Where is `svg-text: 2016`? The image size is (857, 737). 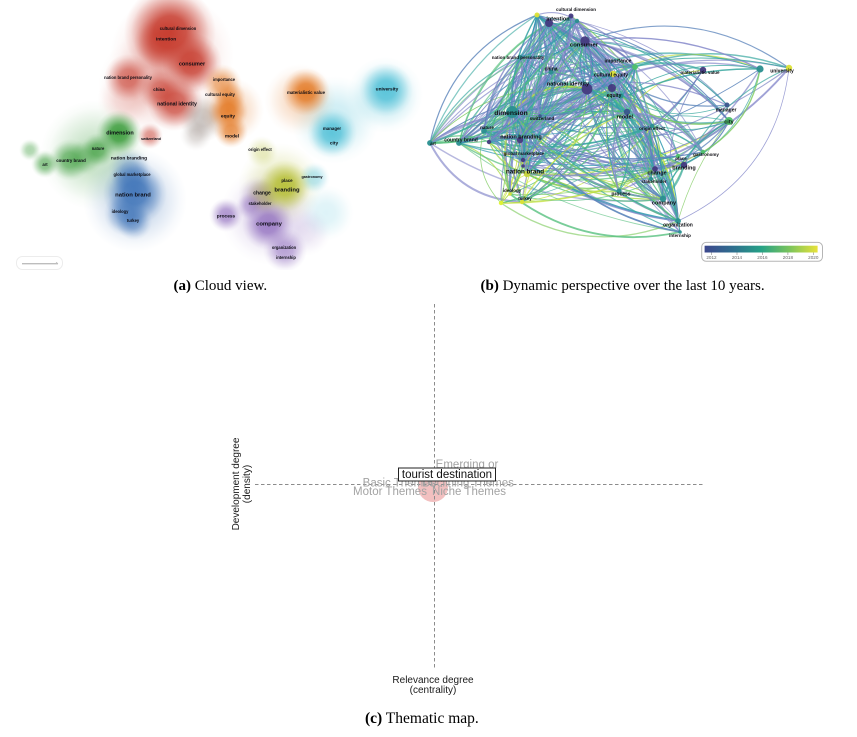 svg-text: 2016 is located at coordinates (762, 257).